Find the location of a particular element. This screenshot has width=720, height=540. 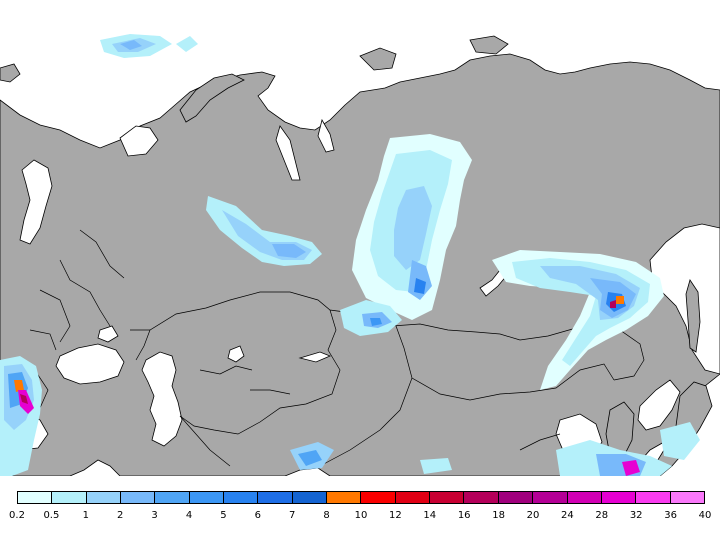

yenisei-gulf is located at coordinates (326, 135).